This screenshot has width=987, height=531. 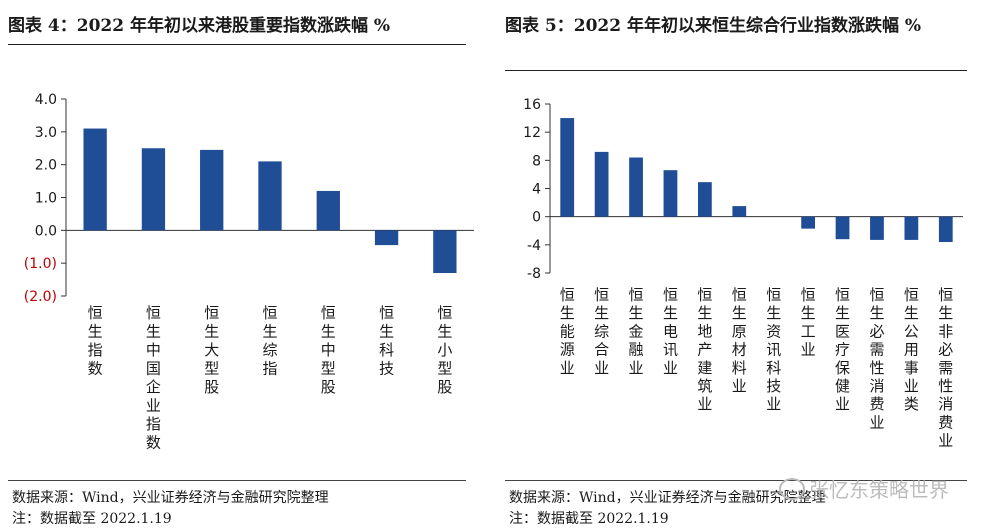 I want to click on right-category-label: 恒生原材料业, so click(x=739, y=340).